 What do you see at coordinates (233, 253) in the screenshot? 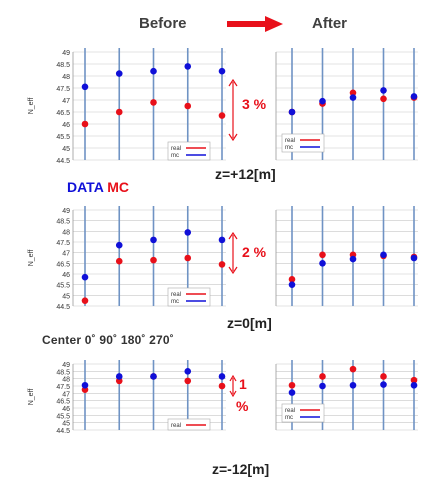
I see `diff-arrow-z0-icon` at bounding box center [233, 253].